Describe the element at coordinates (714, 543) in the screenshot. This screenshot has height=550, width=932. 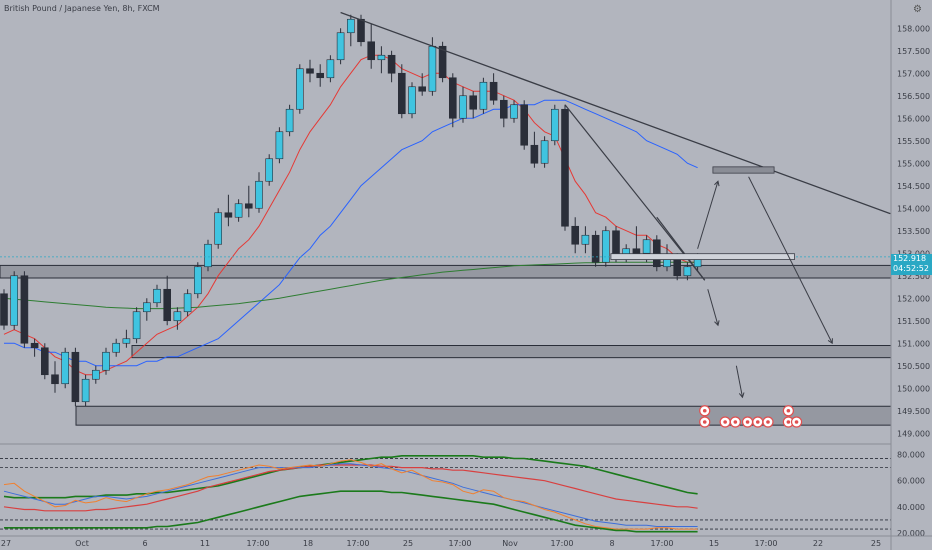
I see `time-tick-label: 15` at that location.